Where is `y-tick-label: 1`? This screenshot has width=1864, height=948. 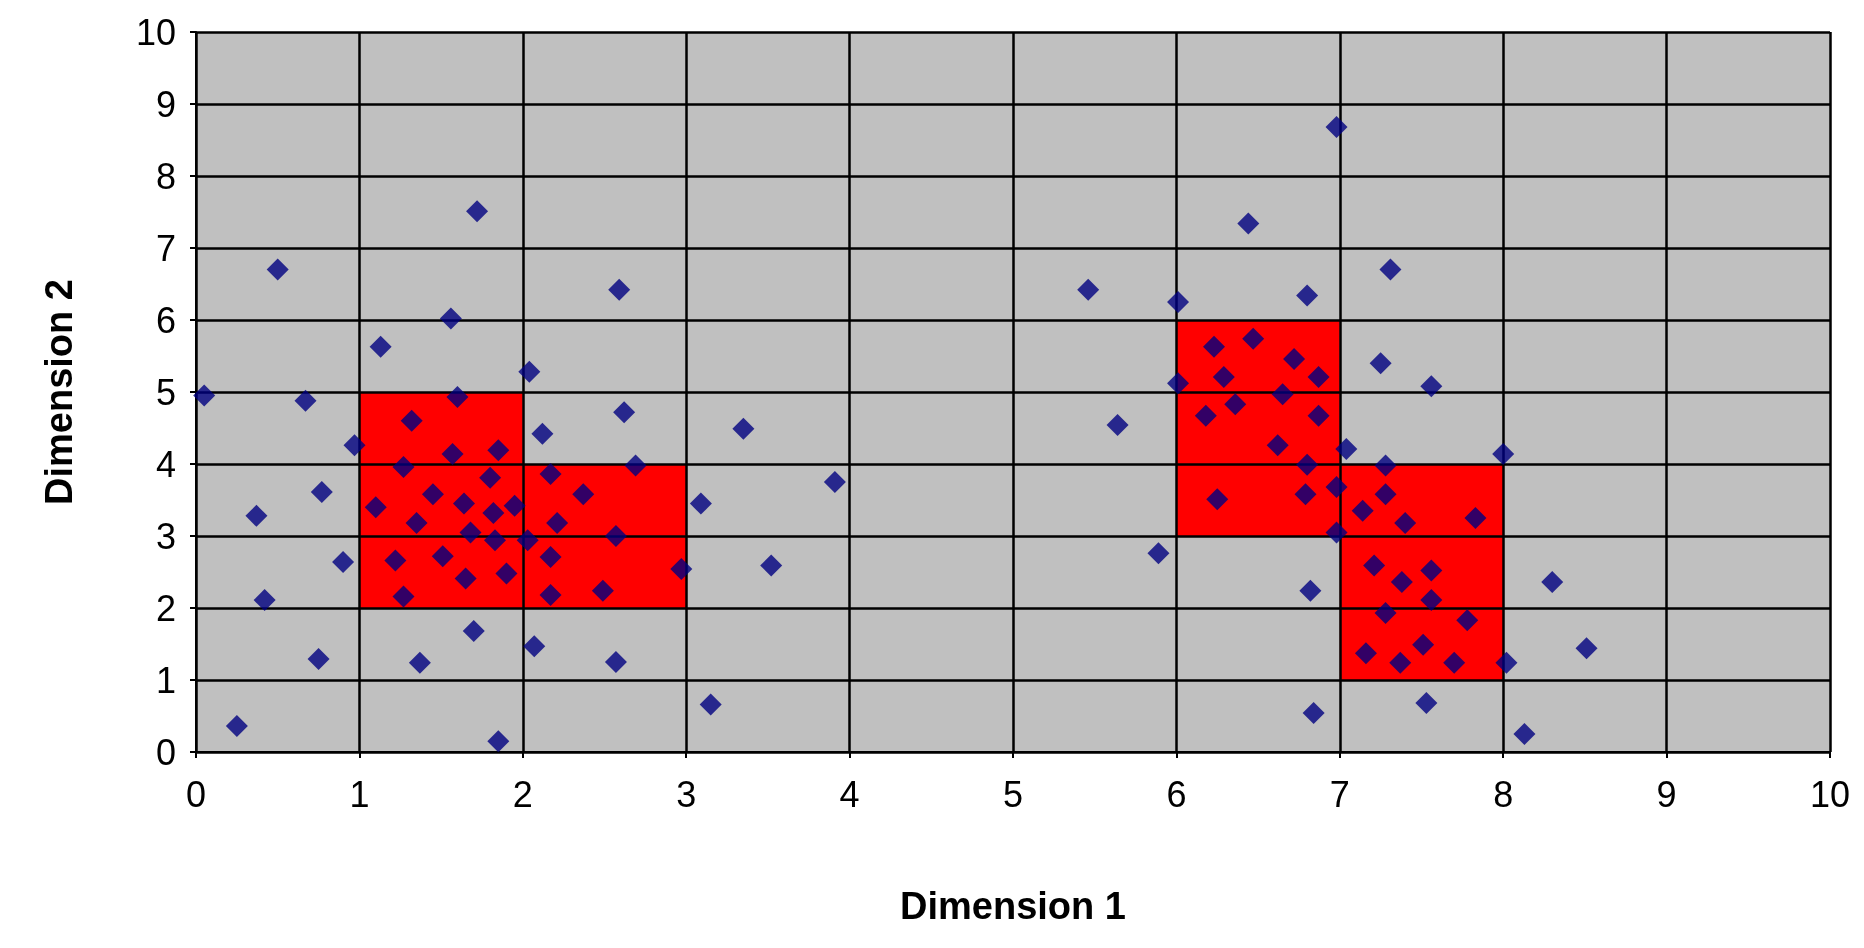 y-tick-label: 1 is located at coordinates (165, 680).